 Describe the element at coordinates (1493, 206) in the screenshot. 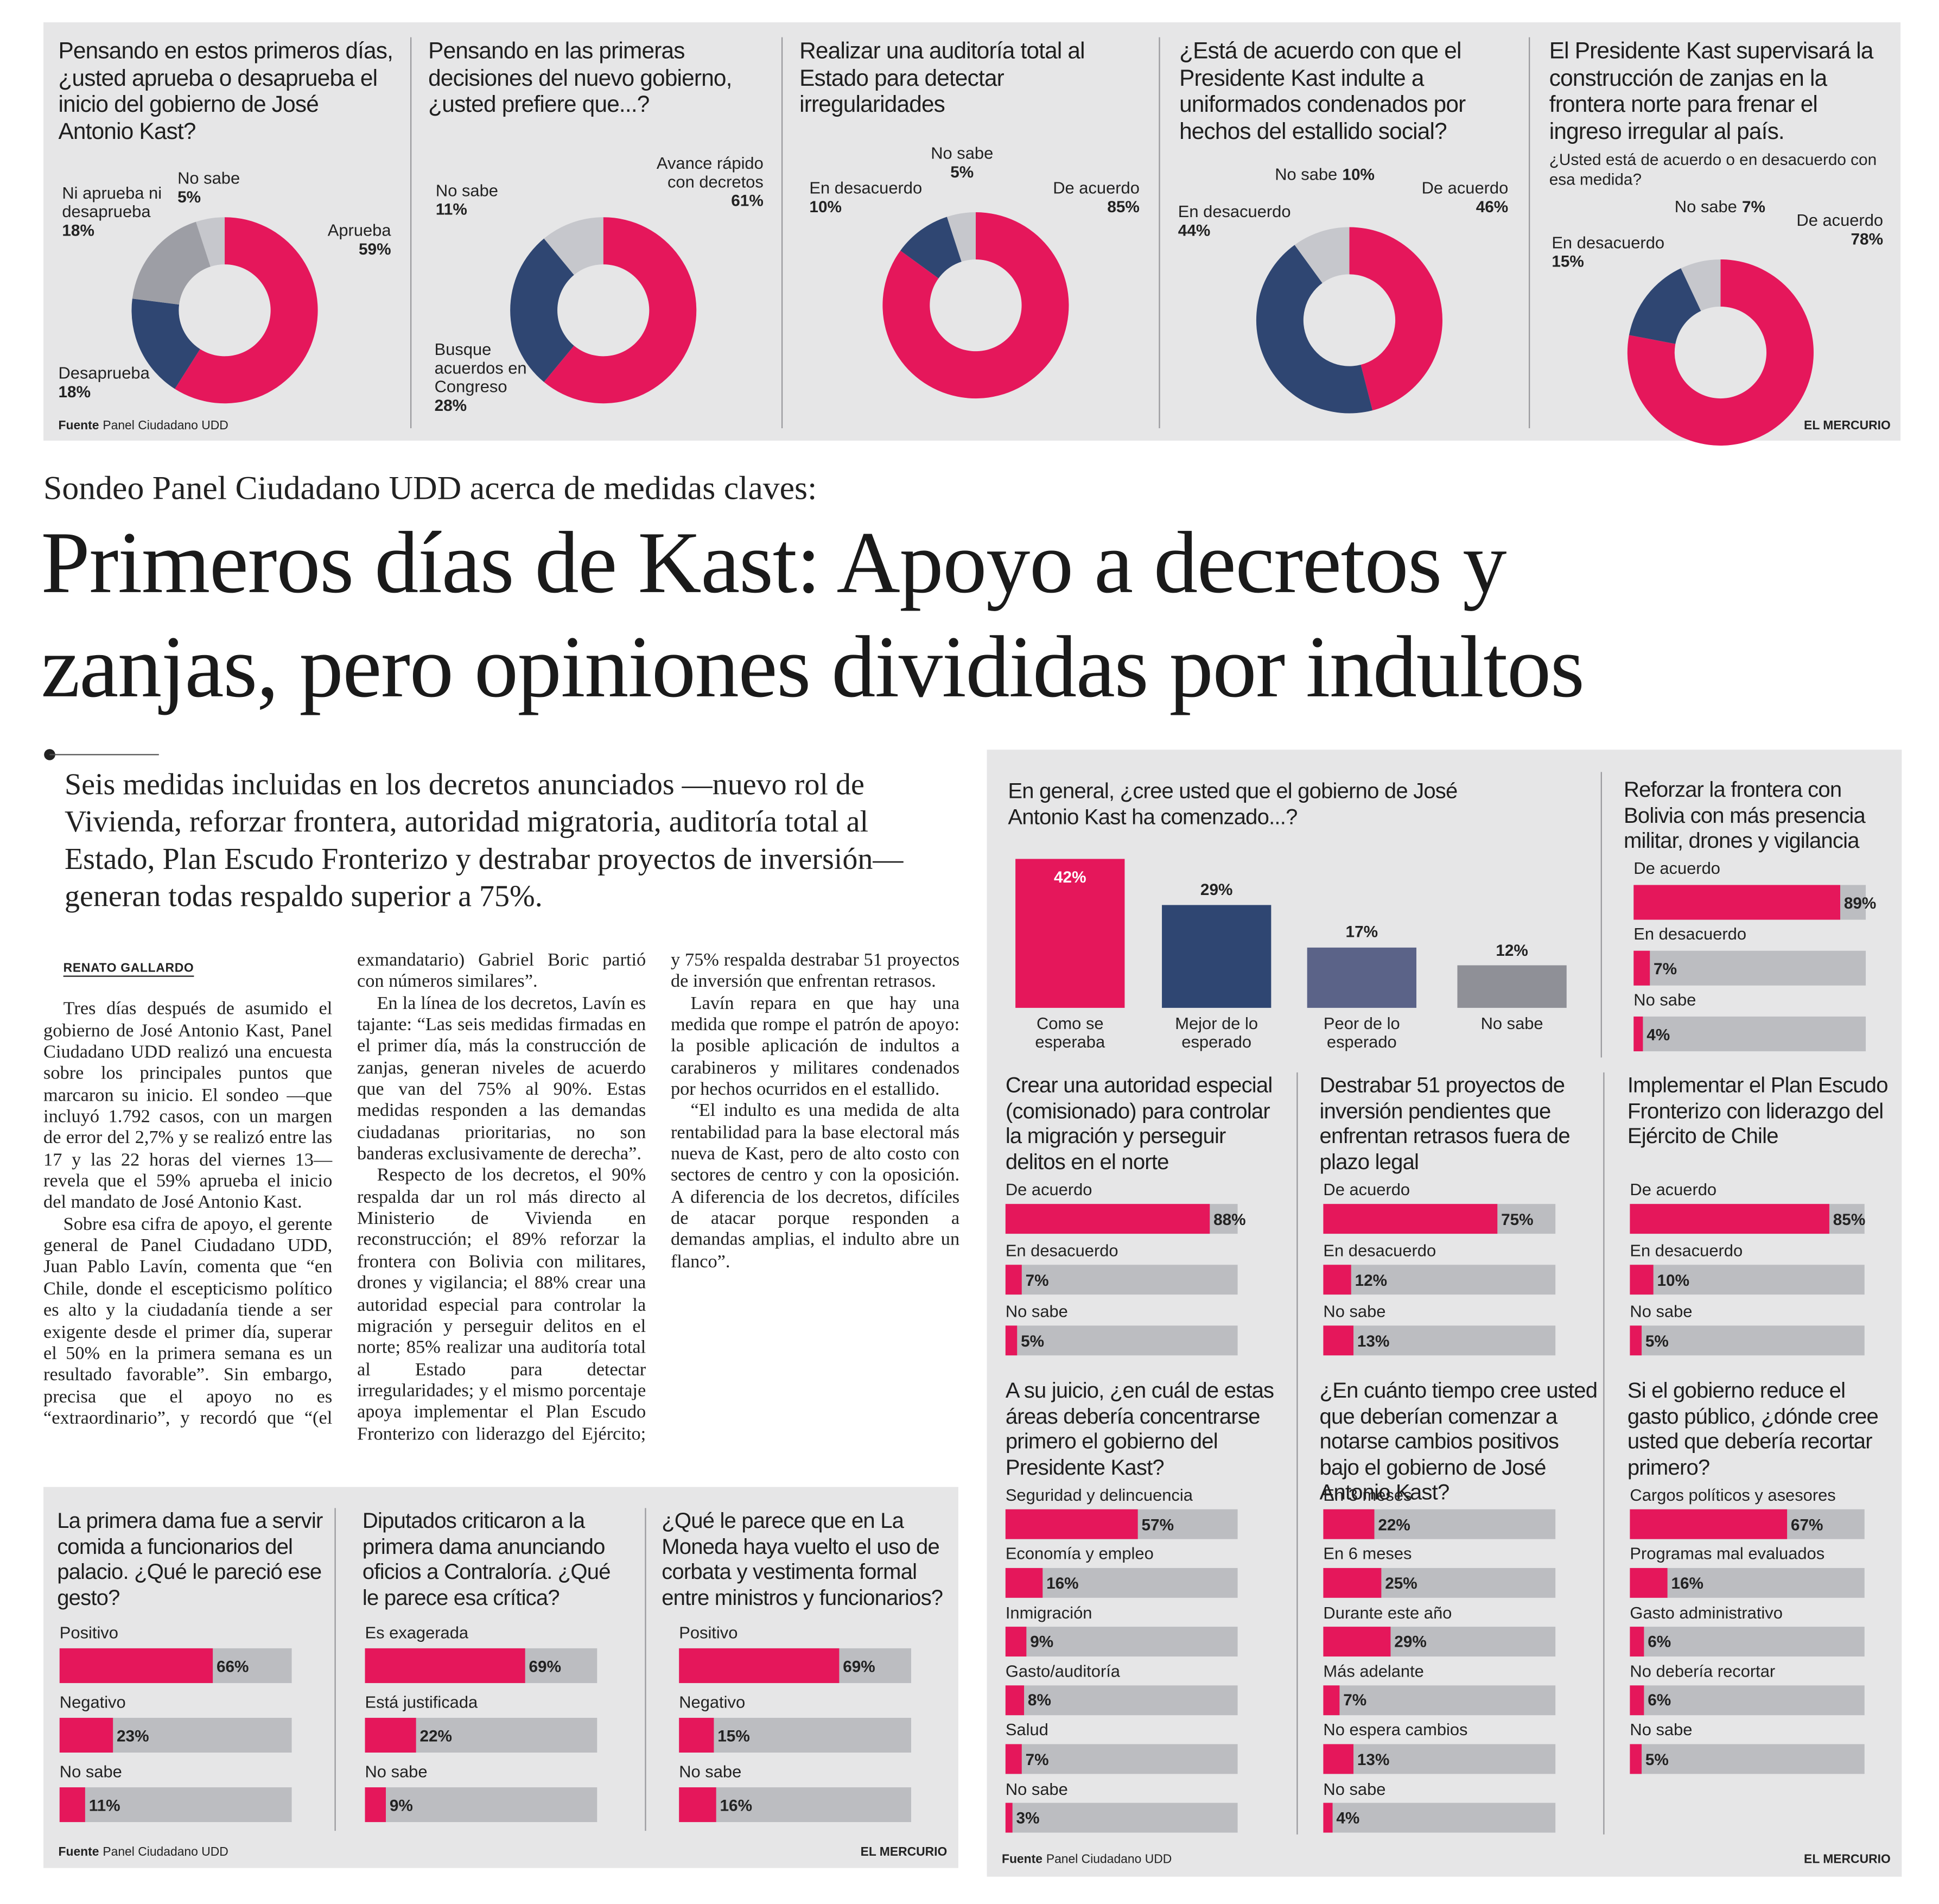

I see `slice-value: 46%` at that location.